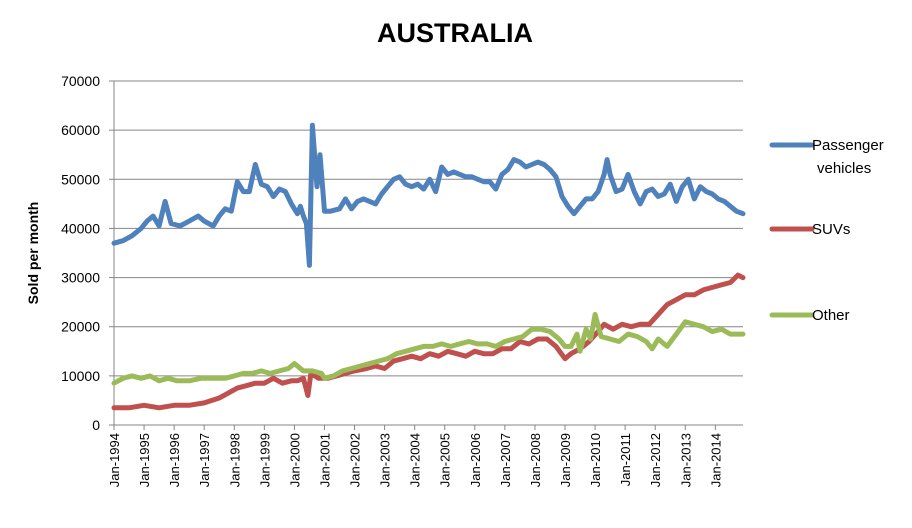 The width and height of the screenshot is (912, 528). I want to click on y-tick-label: 50000, so click(80, 179).